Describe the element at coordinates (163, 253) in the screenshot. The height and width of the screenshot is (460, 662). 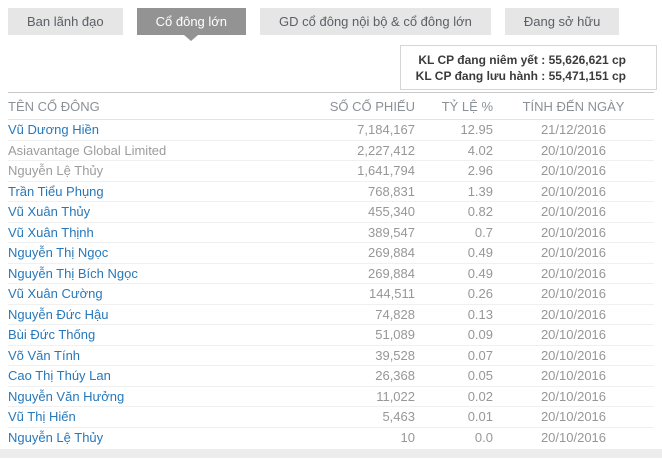
I see `shareholder-name-cell: Nguyễn Thị Ngọc` at that location.